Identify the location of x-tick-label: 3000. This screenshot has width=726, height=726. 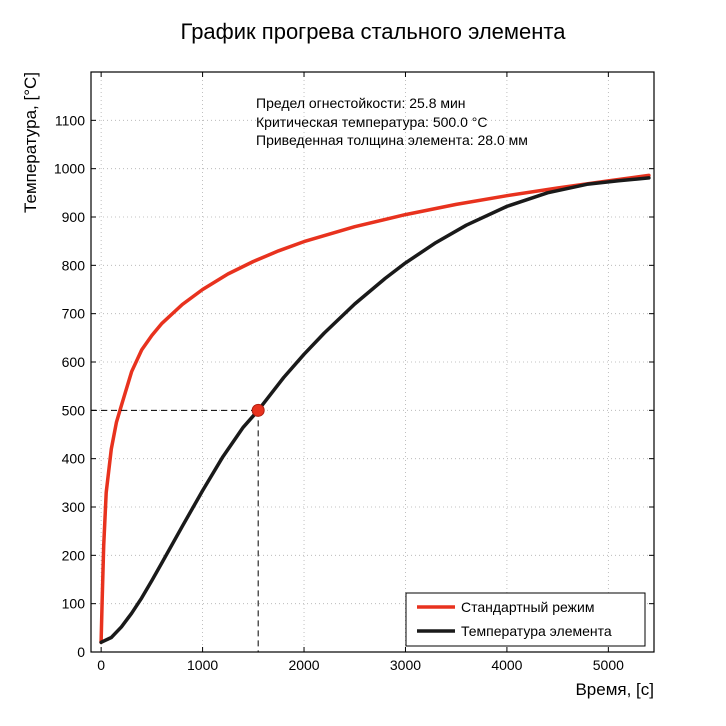
(405, 665).